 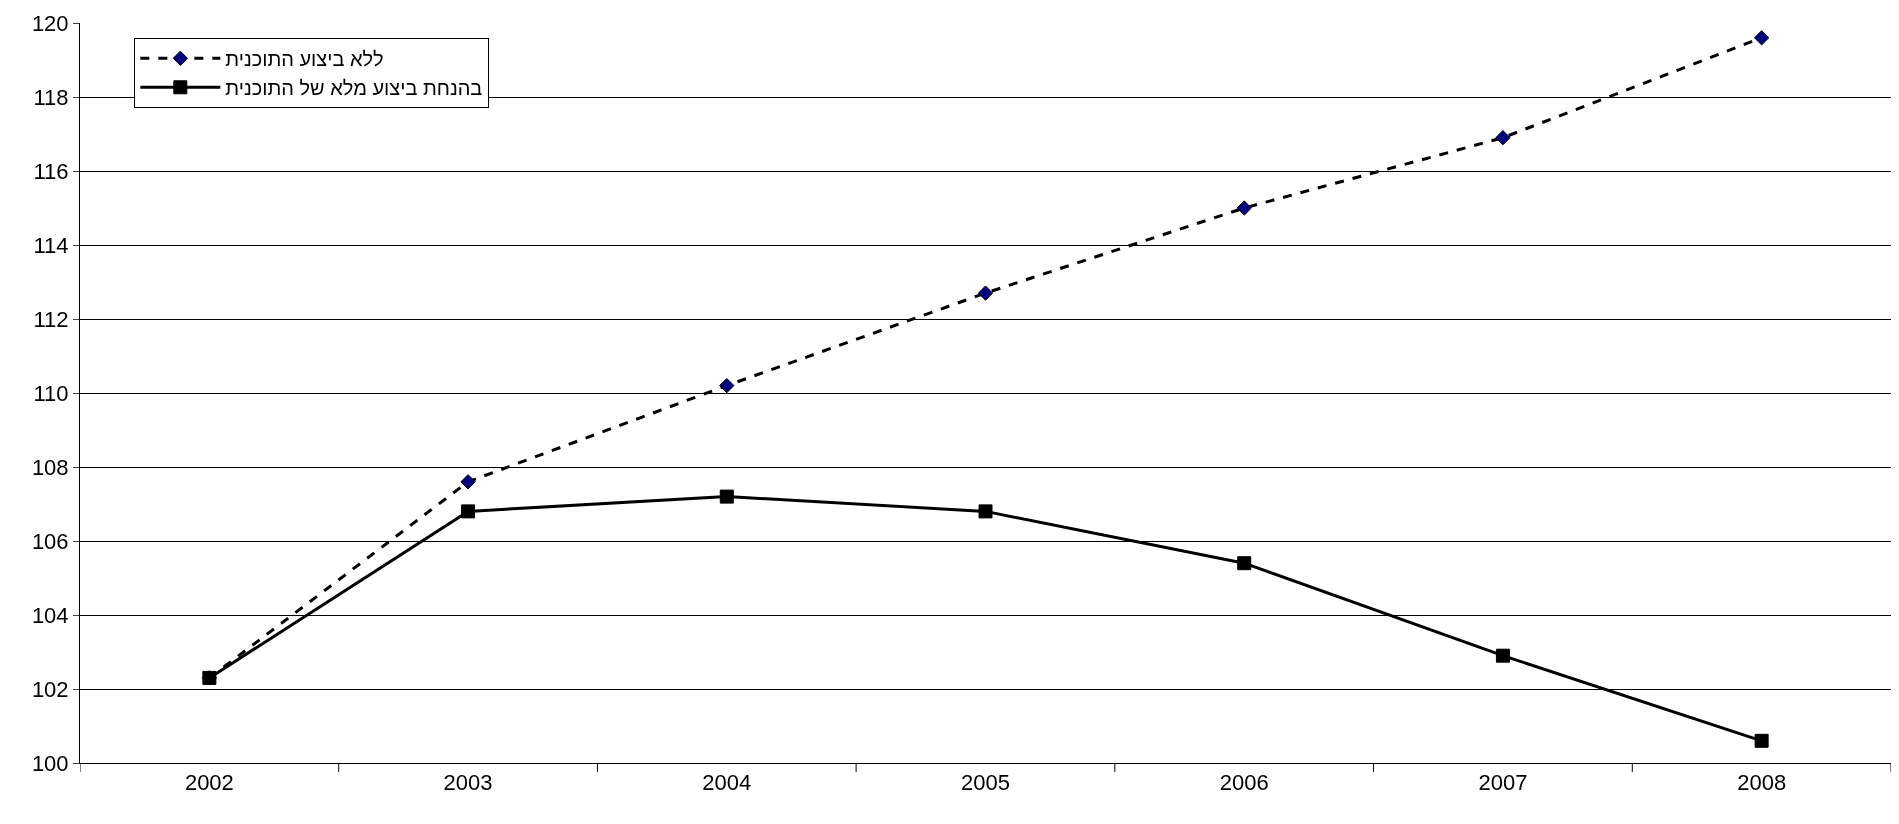 I want to click on x-tick-label: 2007, so click(x=1503, y=783).